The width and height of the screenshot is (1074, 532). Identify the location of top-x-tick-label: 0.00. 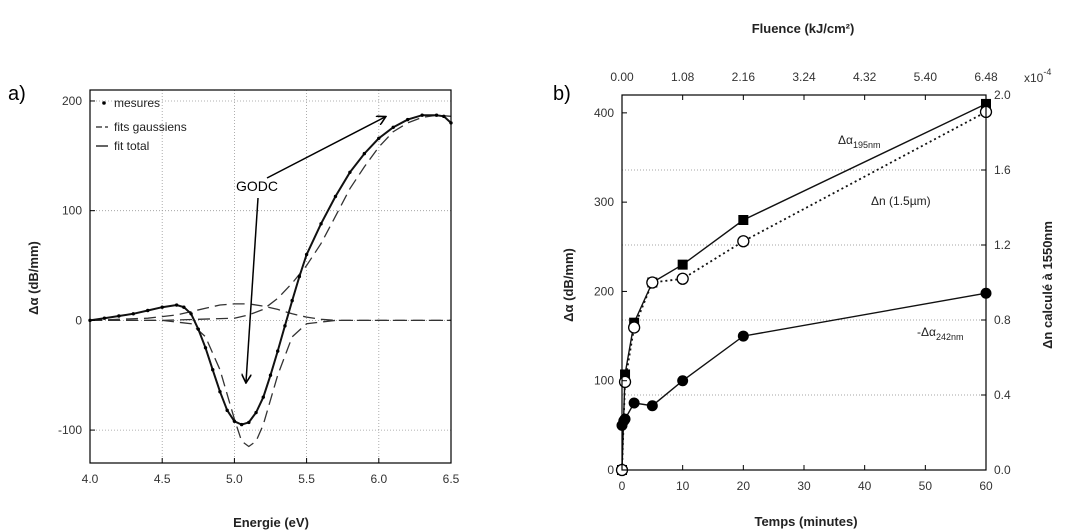
(622, 77).